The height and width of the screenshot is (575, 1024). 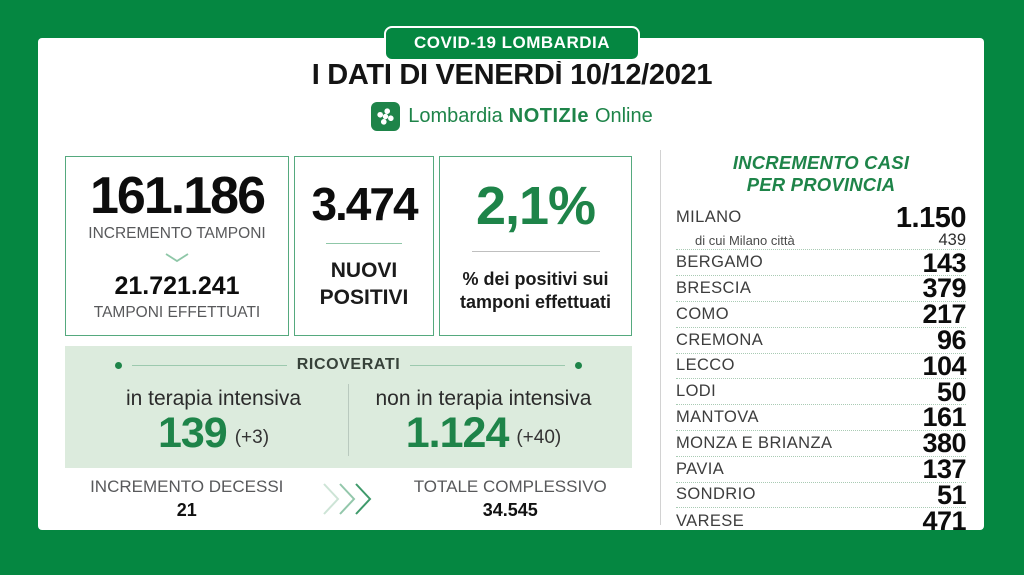 I want to click on table-row: COMO 217, so click(x=821, y=314).